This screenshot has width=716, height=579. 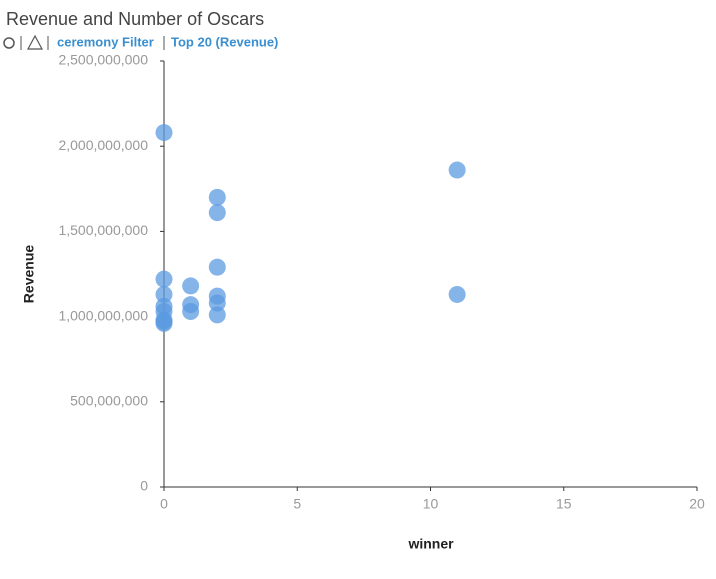 I want to click on x-tick-label: 0, so click(x=164, y=504).